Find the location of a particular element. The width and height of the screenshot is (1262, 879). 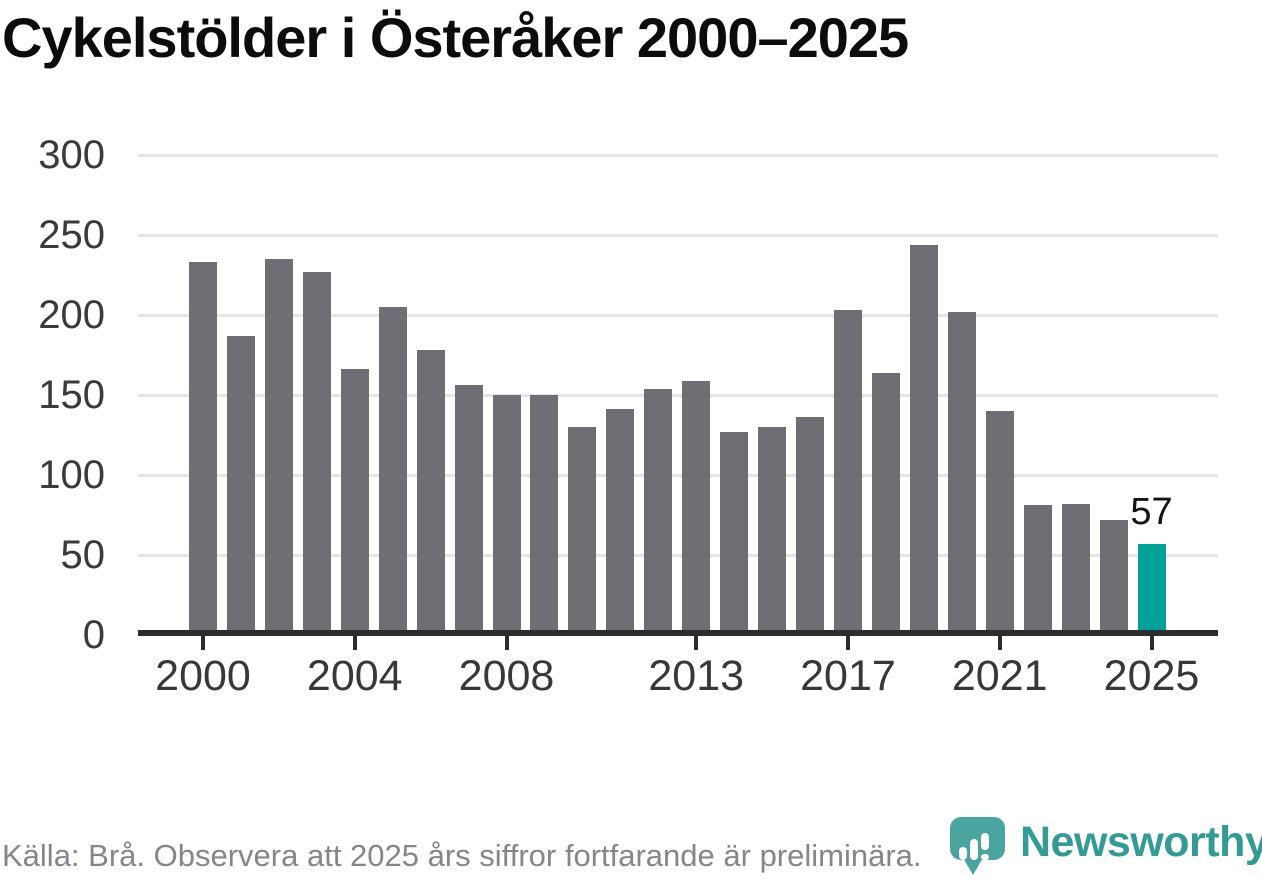

bar-2015 is located at coordinates (772, 531).